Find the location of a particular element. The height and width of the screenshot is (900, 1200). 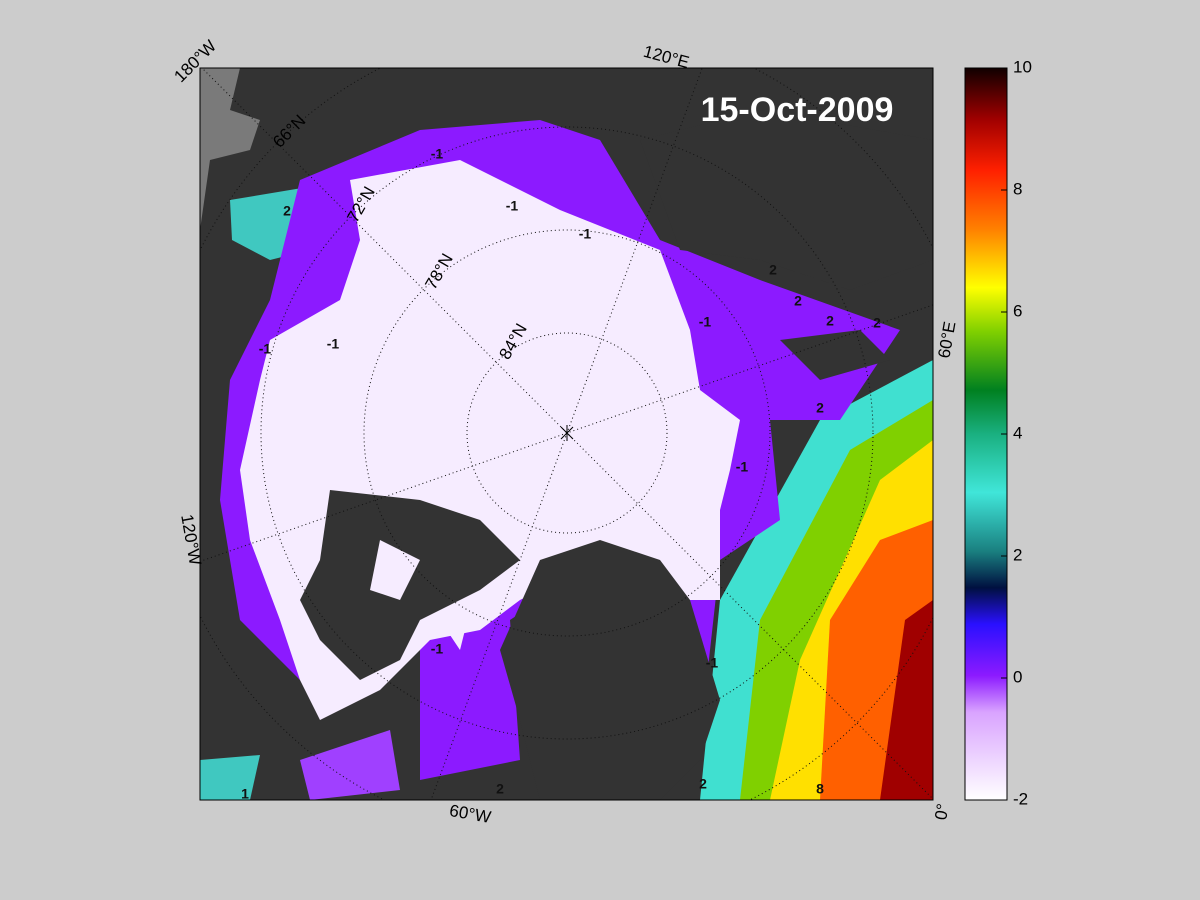

greenland is located at coordinates (610, 670).